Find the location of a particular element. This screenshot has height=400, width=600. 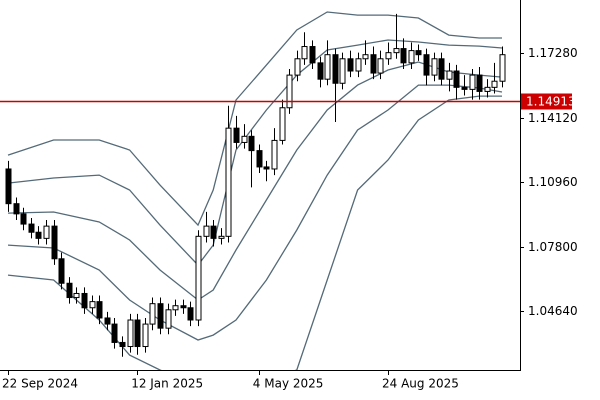

current-price-box is located at coordinates (546, 101).